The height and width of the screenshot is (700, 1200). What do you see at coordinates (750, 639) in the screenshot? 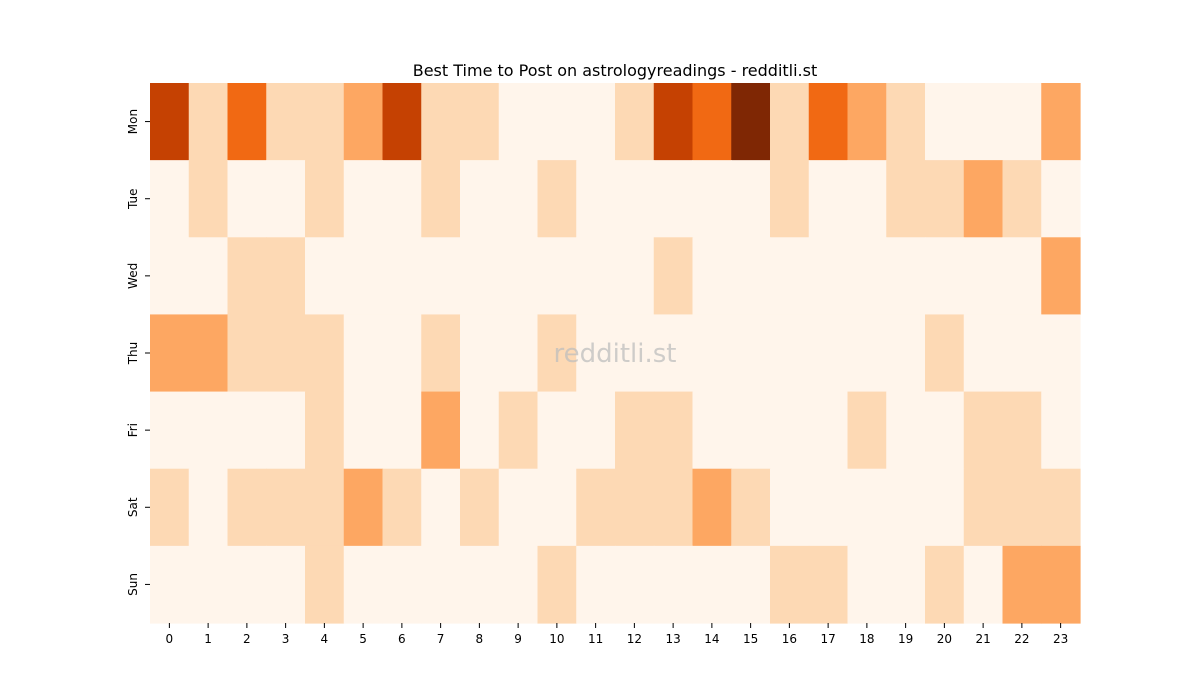
I see `x-tick-label: 15` at bounding box center [750, 639].